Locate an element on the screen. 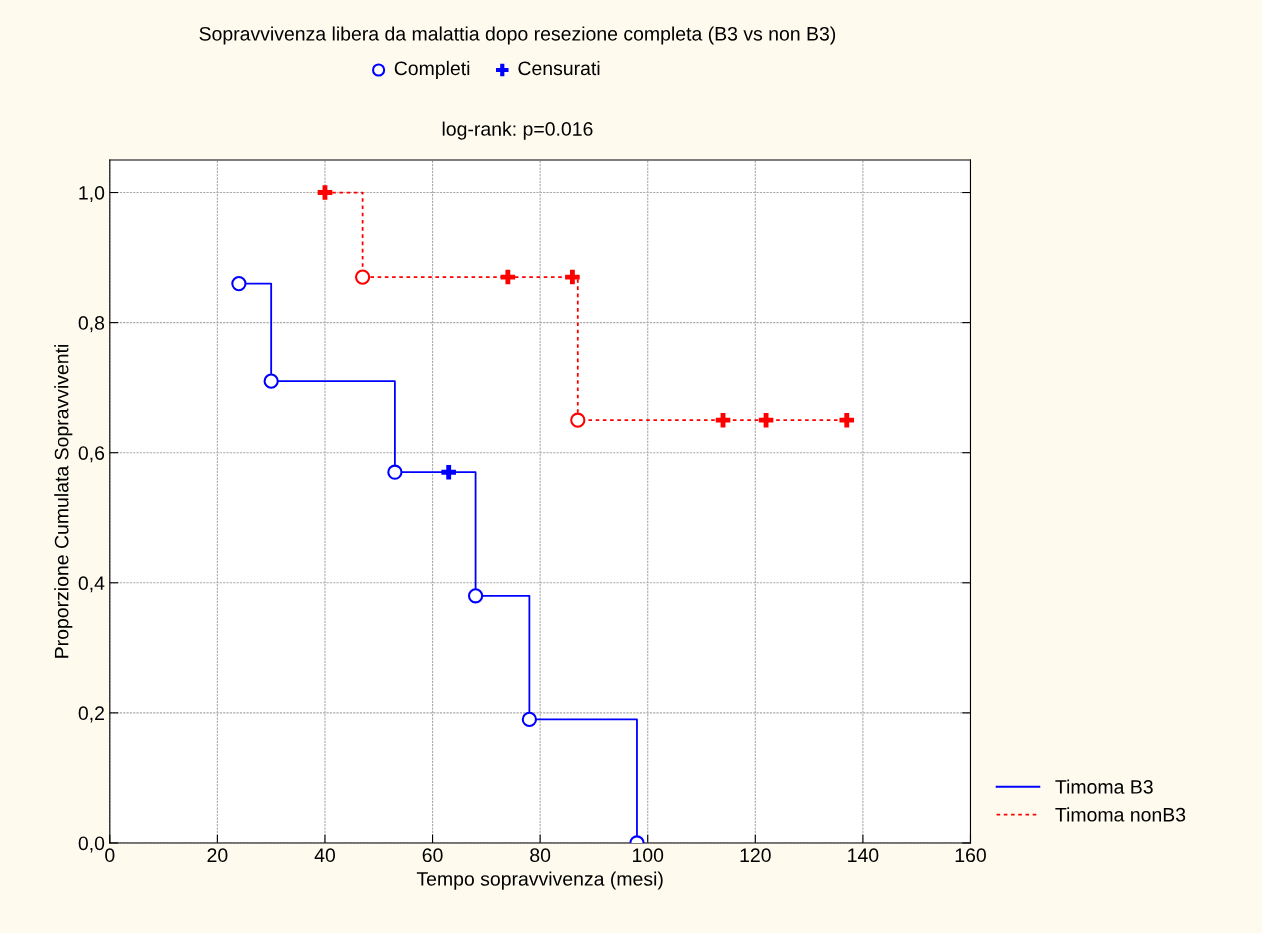 Image resolution: width=1262 pixels, height=933 pixels. chart-title: Sopravvivenza libera da malattia dopo resezione completa (B3 vs non B3) is located at coordinates (517, 35).